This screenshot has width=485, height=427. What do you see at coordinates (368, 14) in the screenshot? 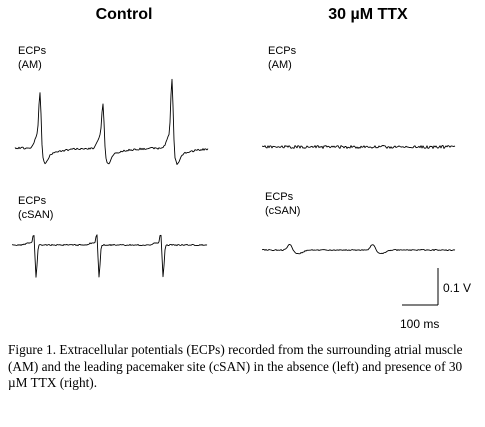
I see `ttx-column-title: 30 µM TTX` at bounding box center [368, 14].